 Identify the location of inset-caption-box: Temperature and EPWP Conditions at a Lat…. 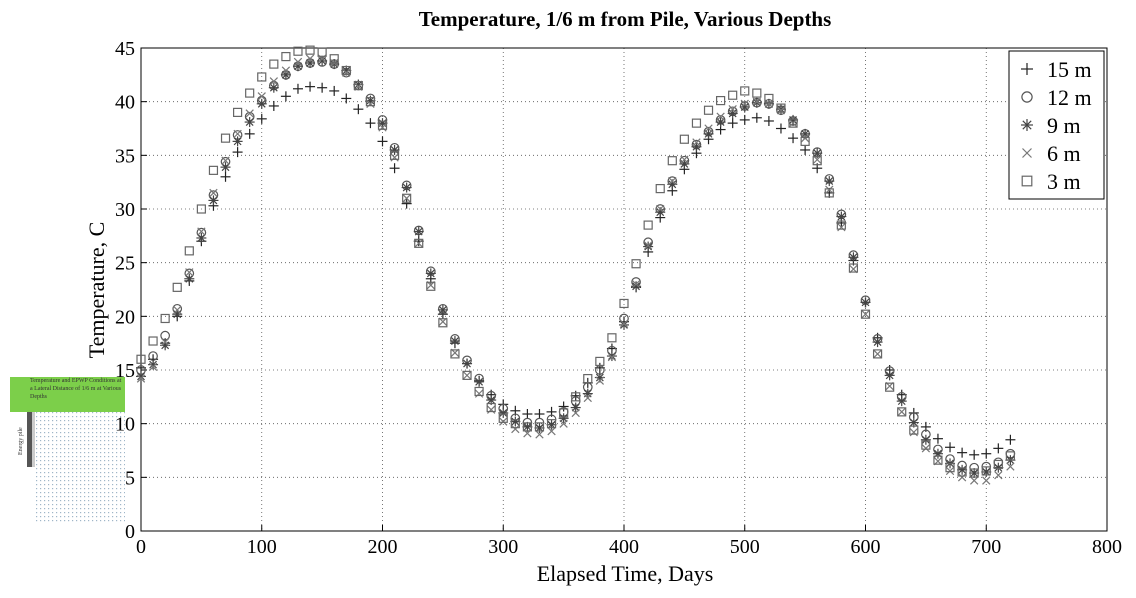
(75, 389).